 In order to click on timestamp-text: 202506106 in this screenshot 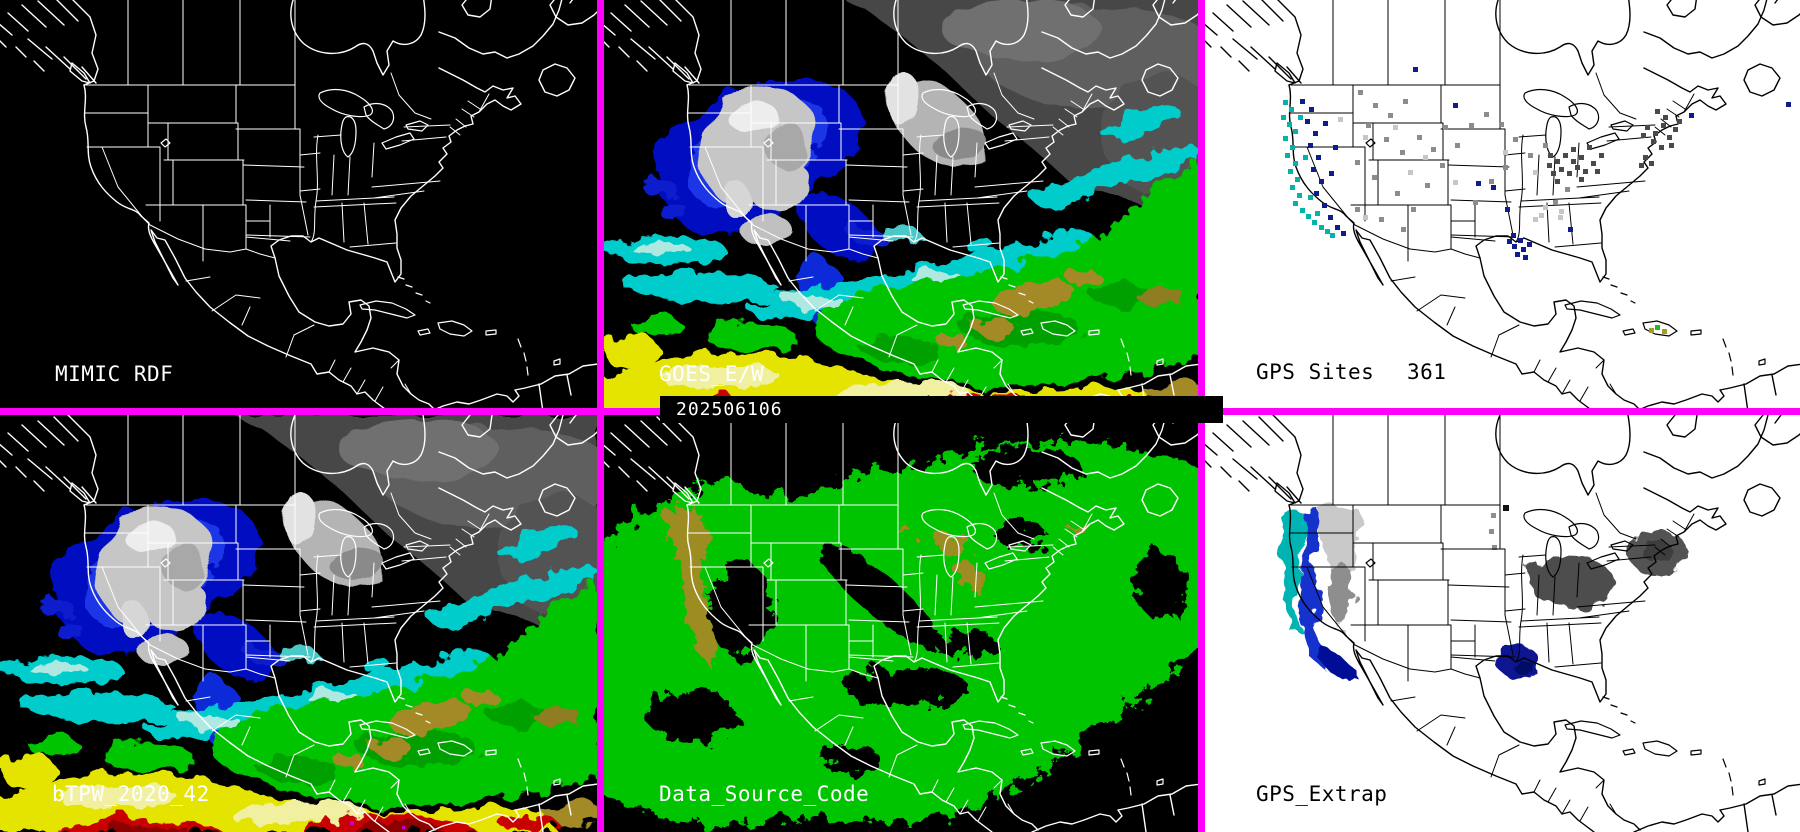, I will do `click(729, 409)`.